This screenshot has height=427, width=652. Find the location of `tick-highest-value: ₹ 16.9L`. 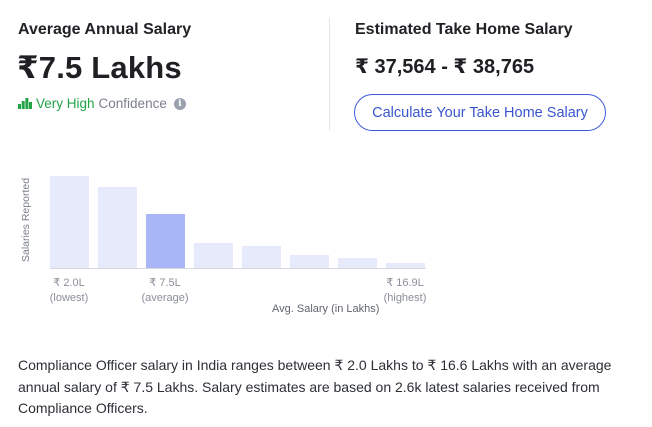

tick-highest-value: ₹ 16.9L is located at coordinates (405, 283).